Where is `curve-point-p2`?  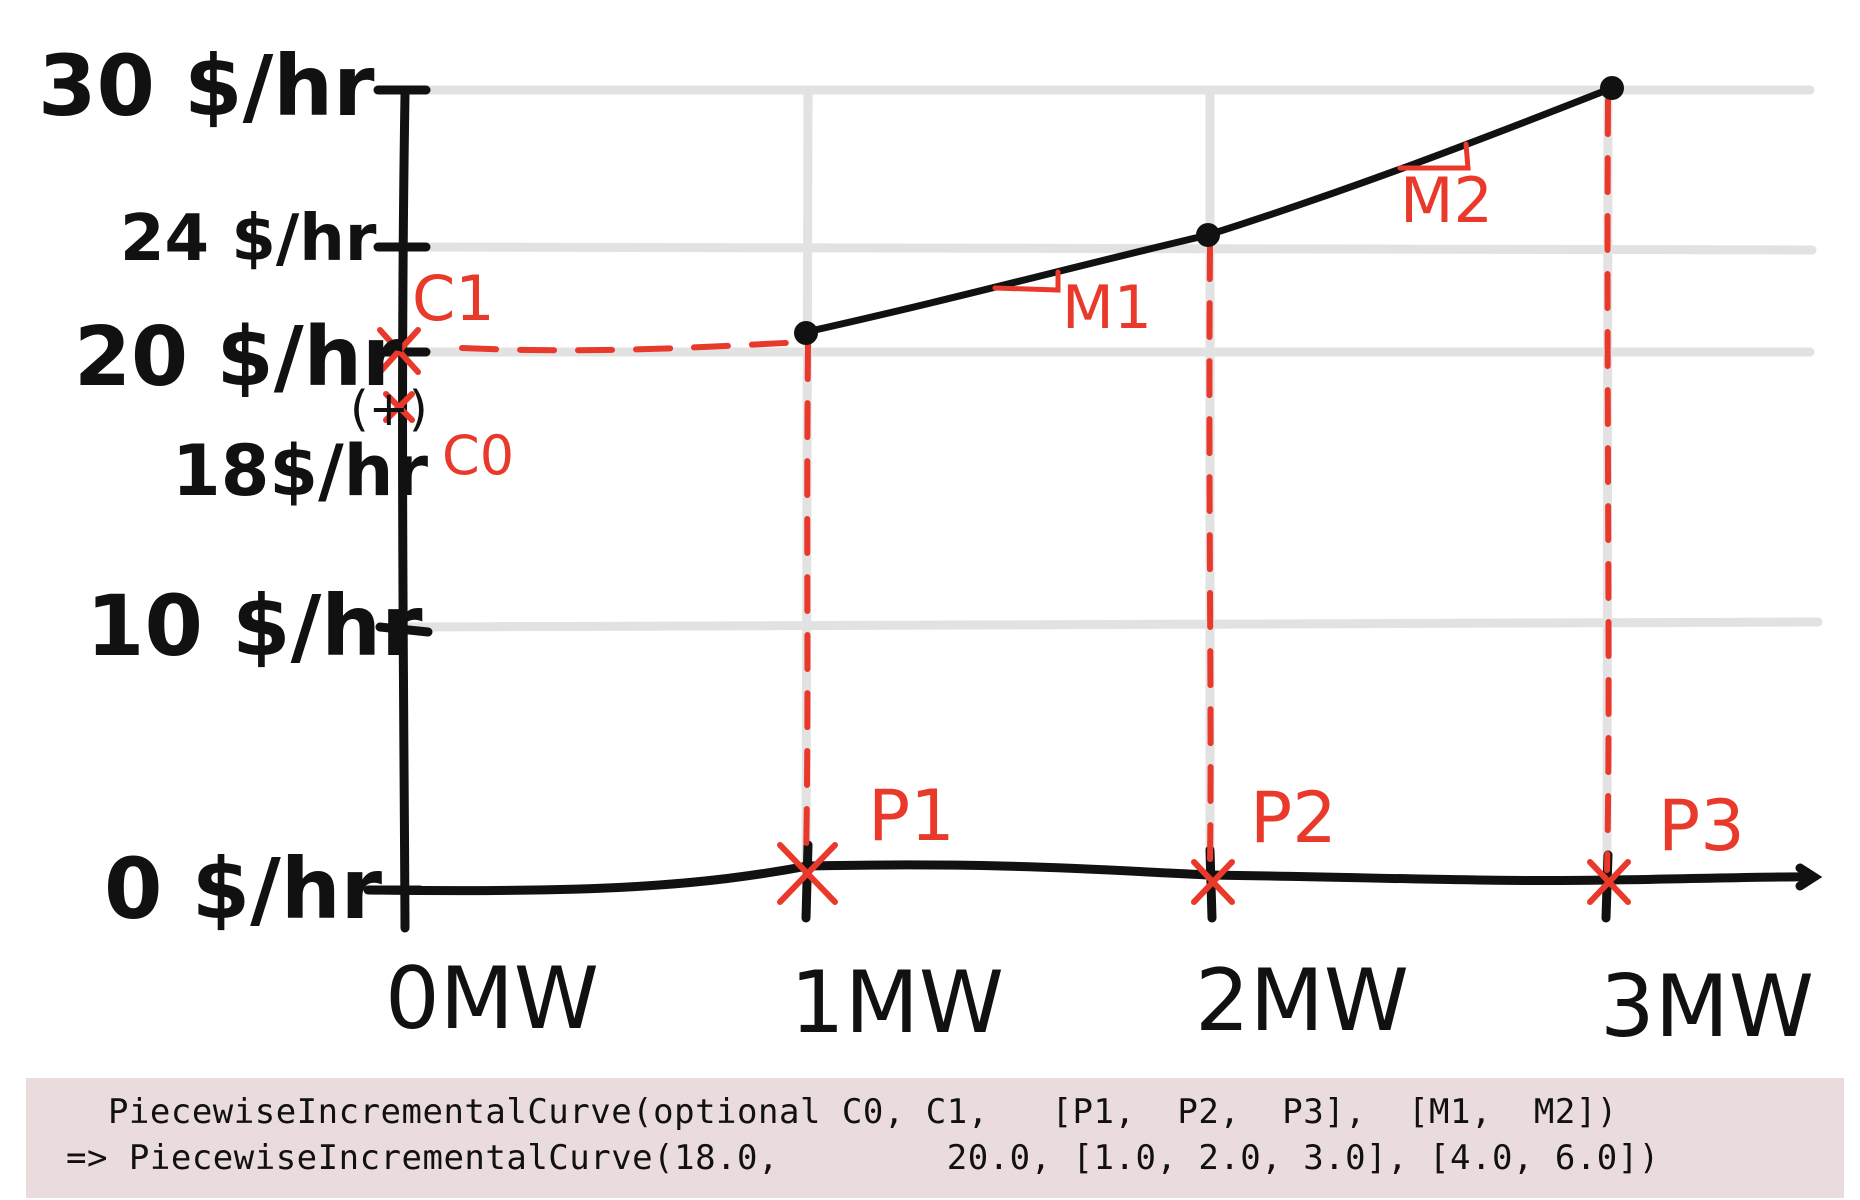 curve-point-p2 is located at coordinates (1208, 235).